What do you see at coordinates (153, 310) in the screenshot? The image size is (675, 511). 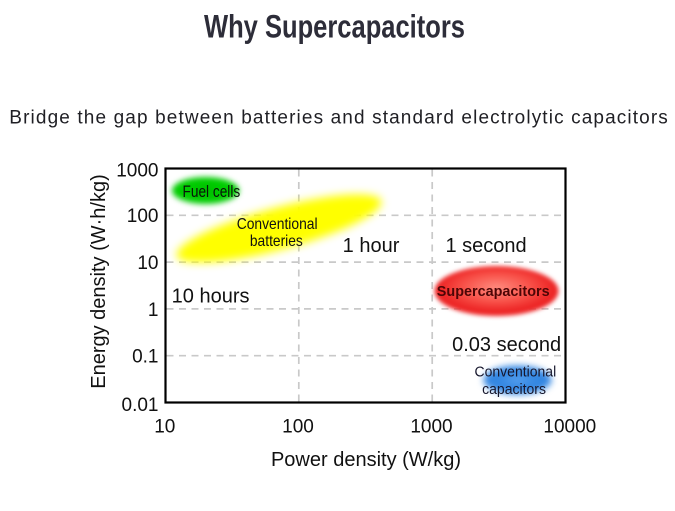 I see `svg-text: 1` at bounding box center [153, 310].